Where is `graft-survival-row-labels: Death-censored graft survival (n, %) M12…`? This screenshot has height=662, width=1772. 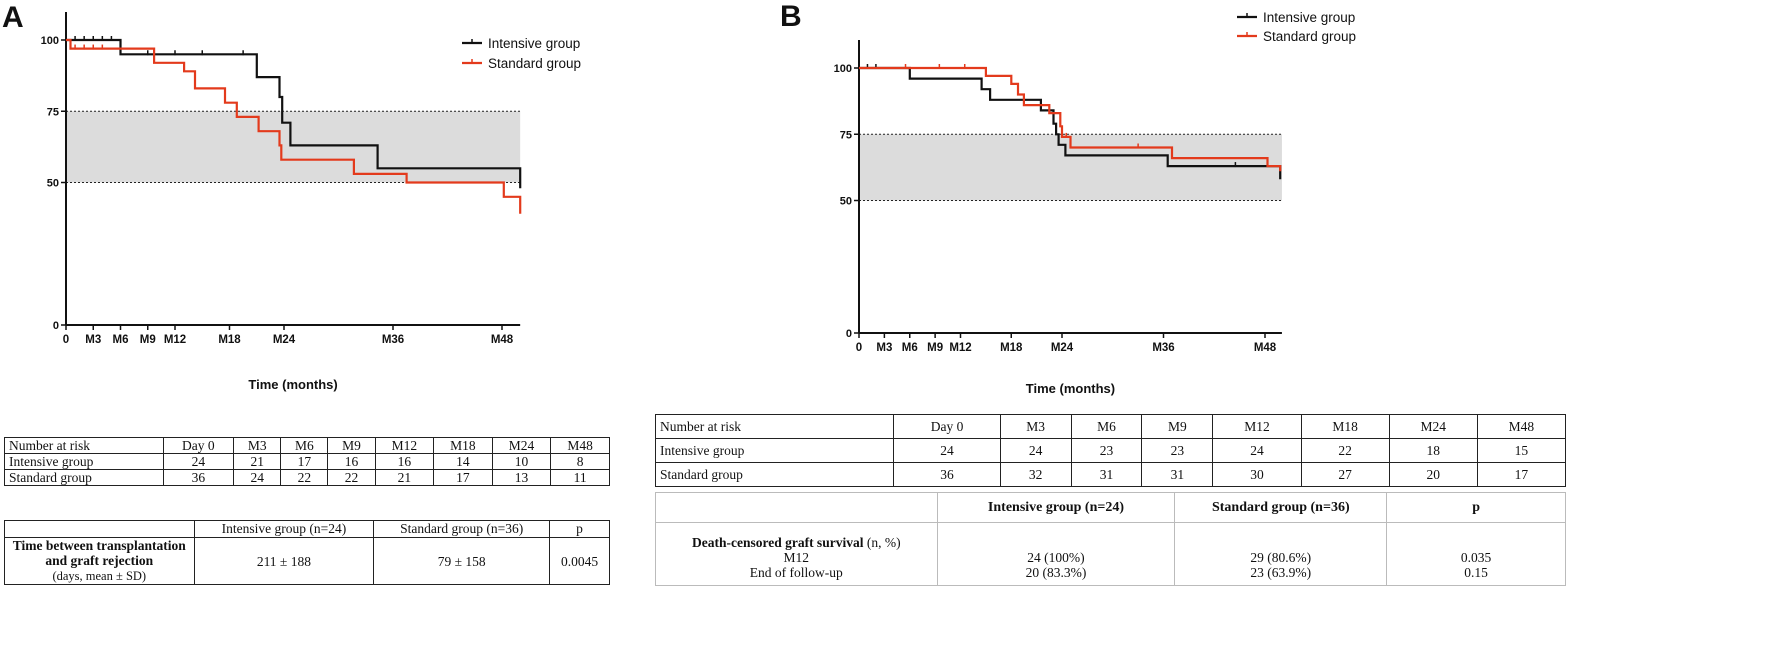 graft-survival-row-labels: Death-censored graft survival (n, %) M12… is located at coordinates (796, 554).